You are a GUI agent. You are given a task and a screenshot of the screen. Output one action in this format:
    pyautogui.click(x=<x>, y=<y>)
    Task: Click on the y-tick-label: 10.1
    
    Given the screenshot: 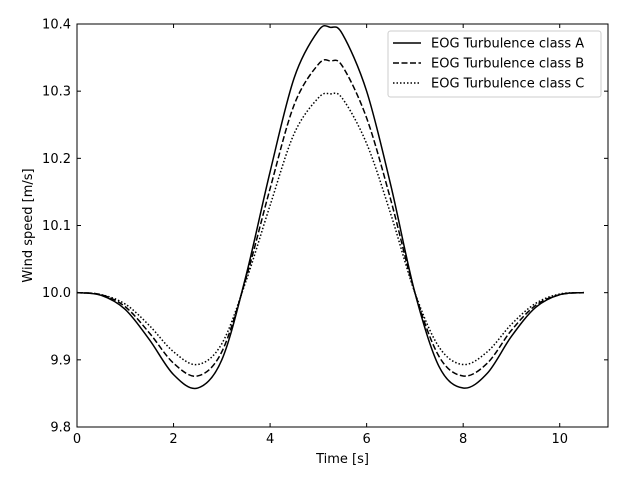 What is the action you would take?
    pyautogui.click(x=56, y=226)
    